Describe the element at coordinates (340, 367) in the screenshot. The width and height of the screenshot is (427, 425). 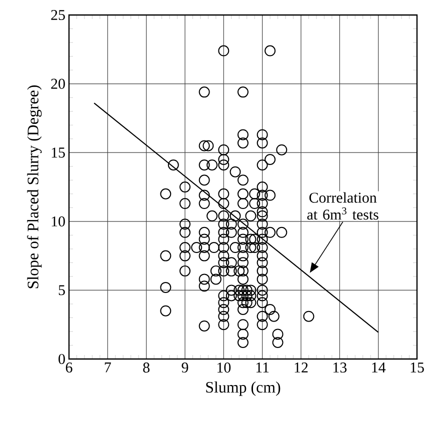
I see `x-tick-label: 13` at that location.